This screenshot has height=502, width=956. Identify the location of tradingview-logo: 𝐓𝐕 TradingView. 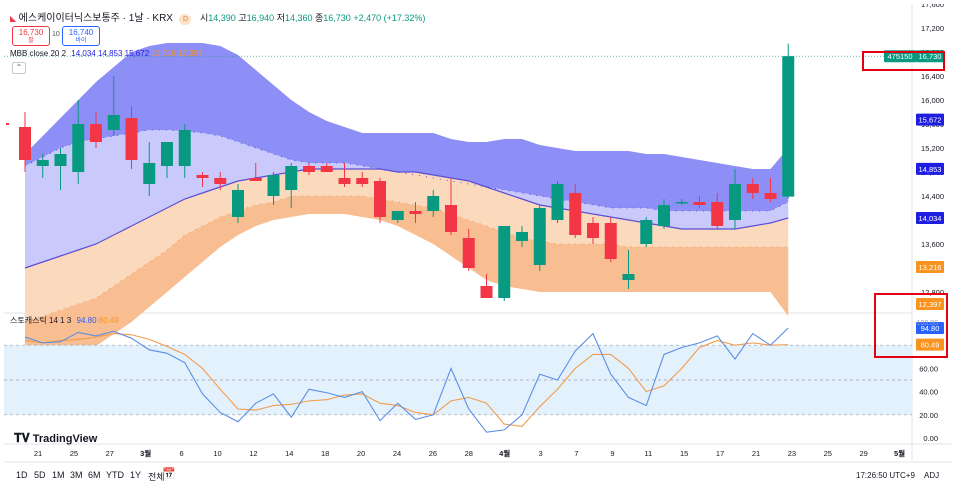
(55, 438).